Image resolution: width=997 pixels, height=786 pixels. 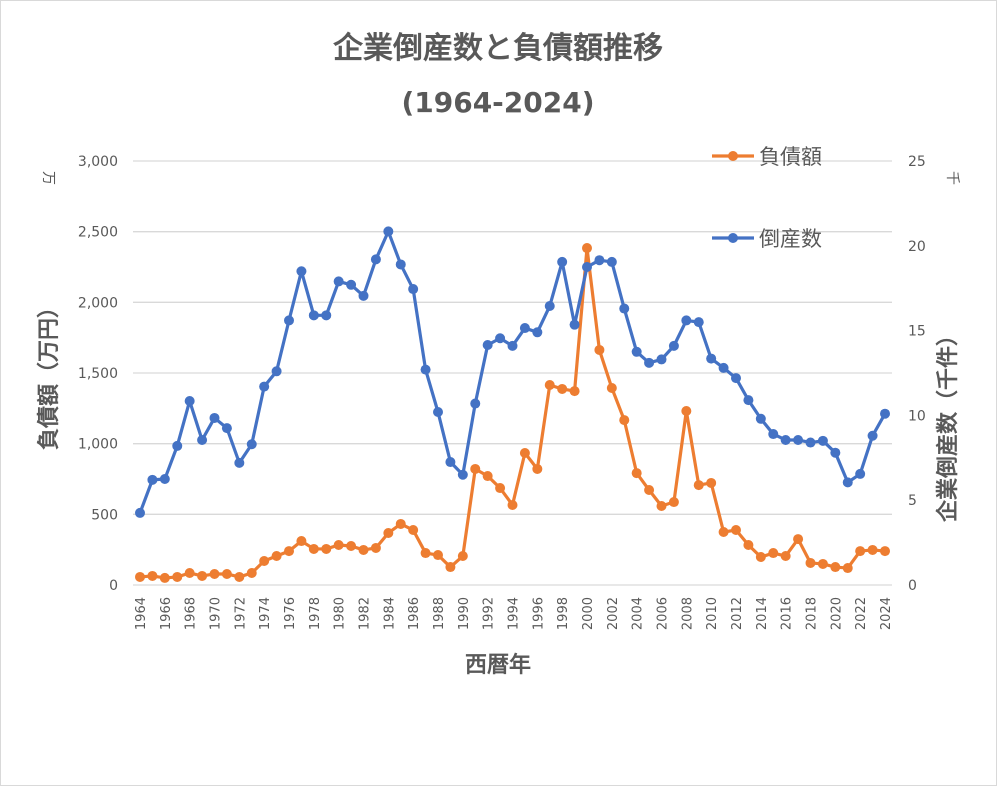 I want to click on x-tick: 1998, so click(x=563, y=613).